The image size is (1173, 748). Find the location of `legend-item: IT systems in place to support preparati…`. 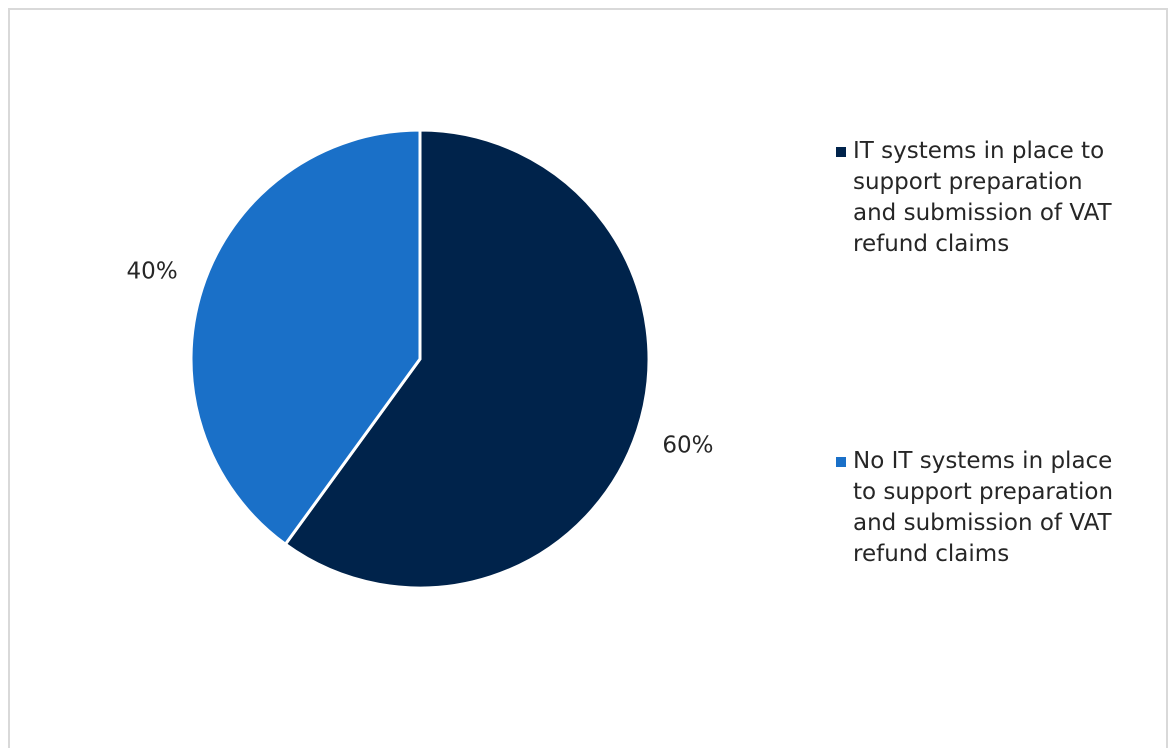

legend-item: IT systems in place to support preparati… is located at coordinates (986, 198).